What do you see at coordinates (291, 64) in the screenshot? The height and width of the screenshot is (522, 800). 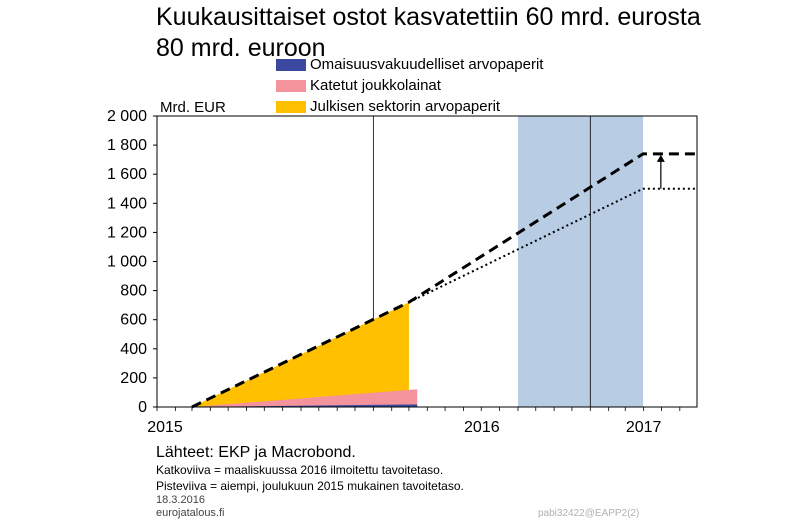 I see `legend-swatch-abs` at bounding box center [291, 64].